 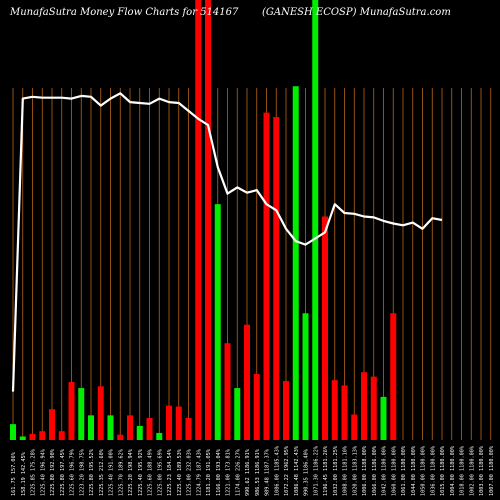 What do you see at coordinates (151, 472) in the screenshot?
I see `x-tick-label: 1225.60 188.49%` at bounding box center [151, 472].